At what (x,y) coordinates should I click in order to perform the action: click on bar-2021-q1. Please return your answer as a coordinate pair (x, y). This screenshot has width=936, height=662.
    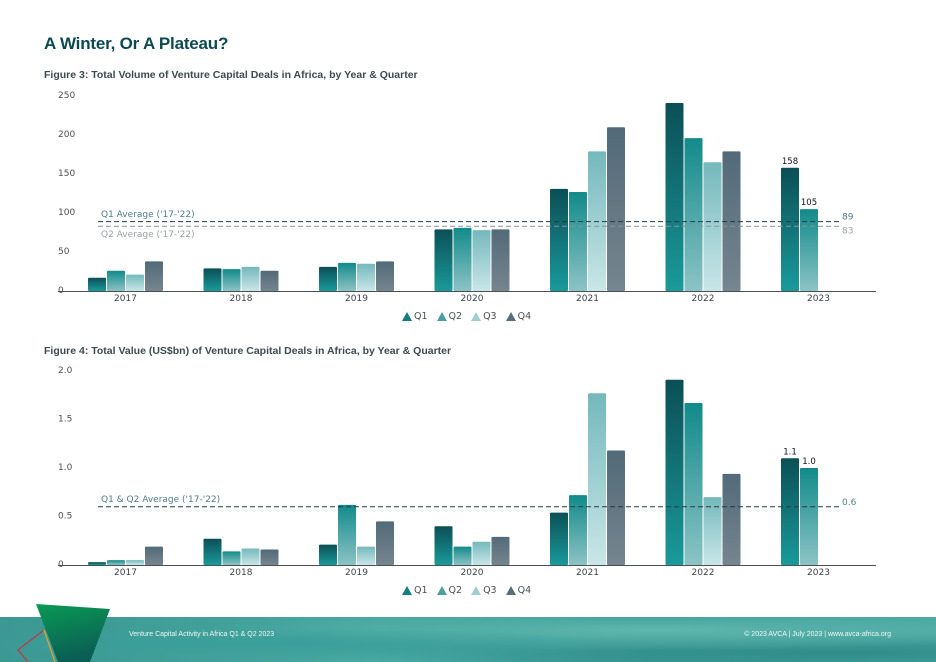
    Looking at the image, I should click on (559, 538).